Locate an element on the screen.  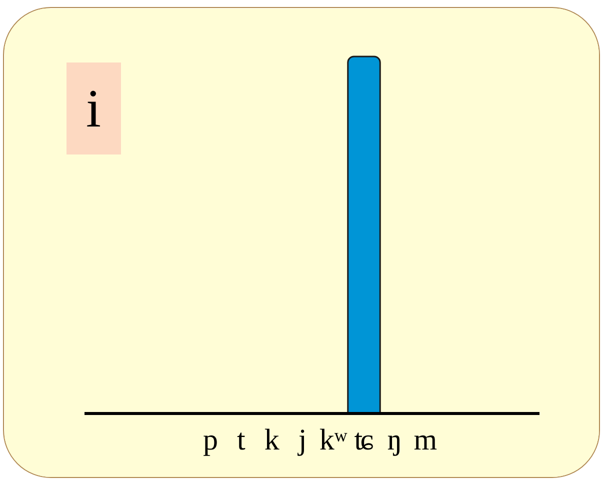
x-tick-label: p is located at coordinates (210, 440).